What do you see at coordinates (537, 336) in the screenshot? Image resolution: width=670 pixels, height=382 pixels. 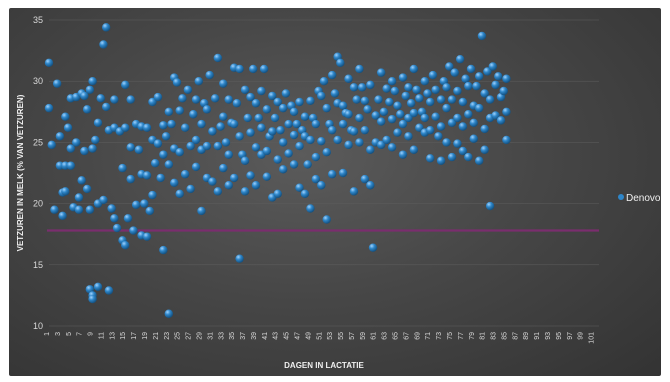 I see `x-tick-label: 91` at bounding box center [537, 336].